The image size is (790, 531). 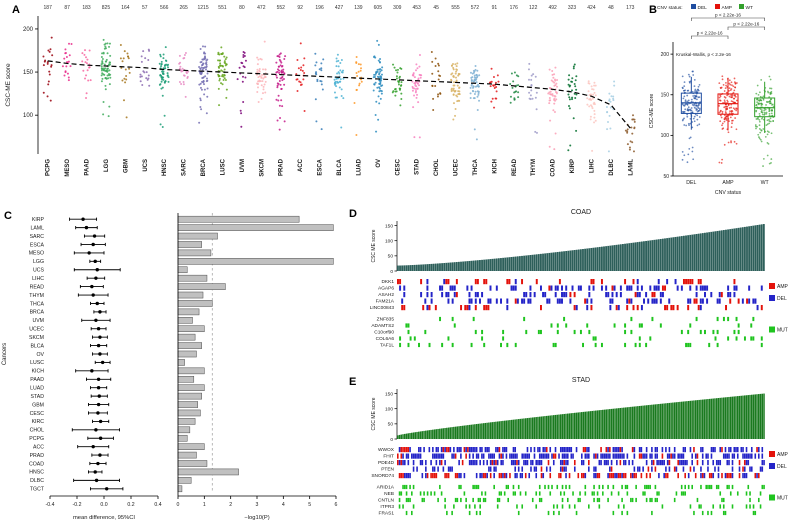 I want to click on svg-text: 453, so click(x=417, y=8).